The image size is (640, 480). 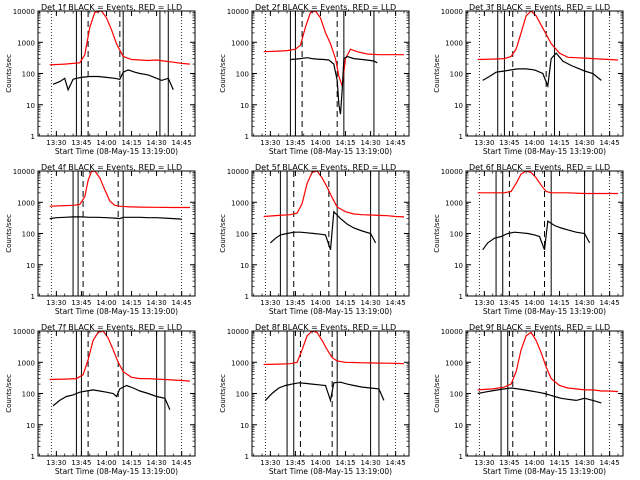 I want to click on det-2f-y-tick-label: 1, so click(x=247, y=137).